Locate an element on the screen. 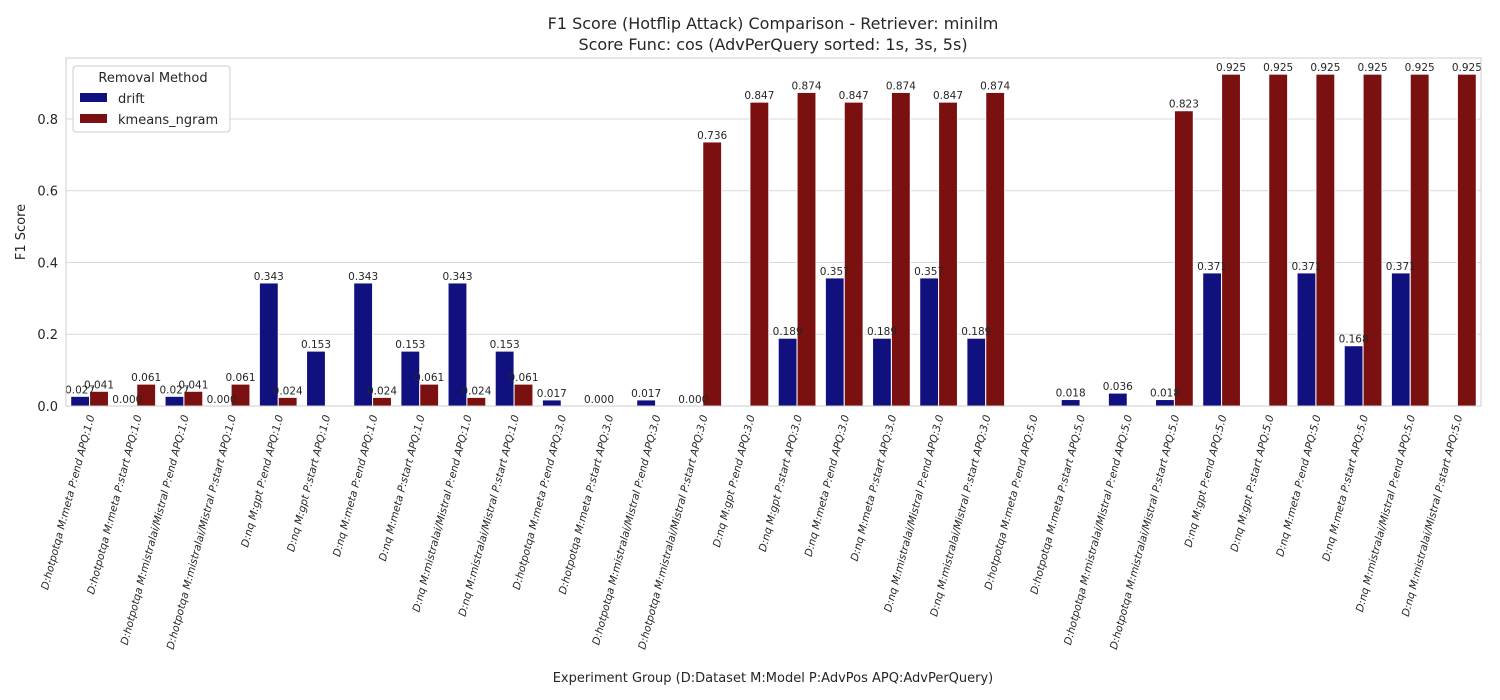 Image resolution: width=1500 pixels, height=700 pixels. y-tick-label: 0.2 is located at coordinates (47, 335).